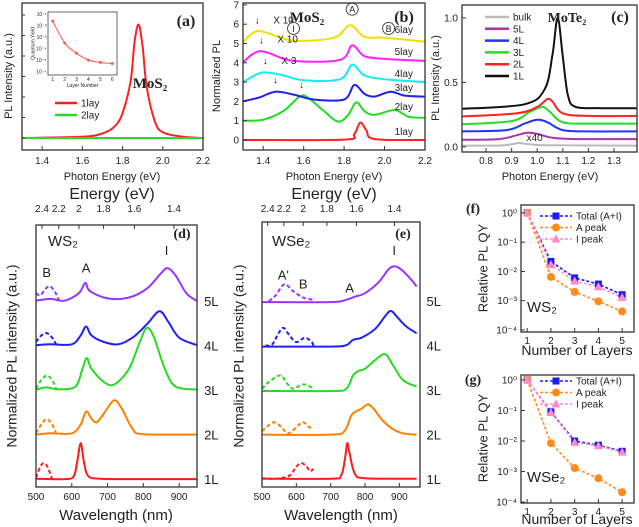 This screenshot has height=527, width=639. Describe the element at coordinates (519, 77) in the screenshot. I see `legend-label: 1L` at that location.